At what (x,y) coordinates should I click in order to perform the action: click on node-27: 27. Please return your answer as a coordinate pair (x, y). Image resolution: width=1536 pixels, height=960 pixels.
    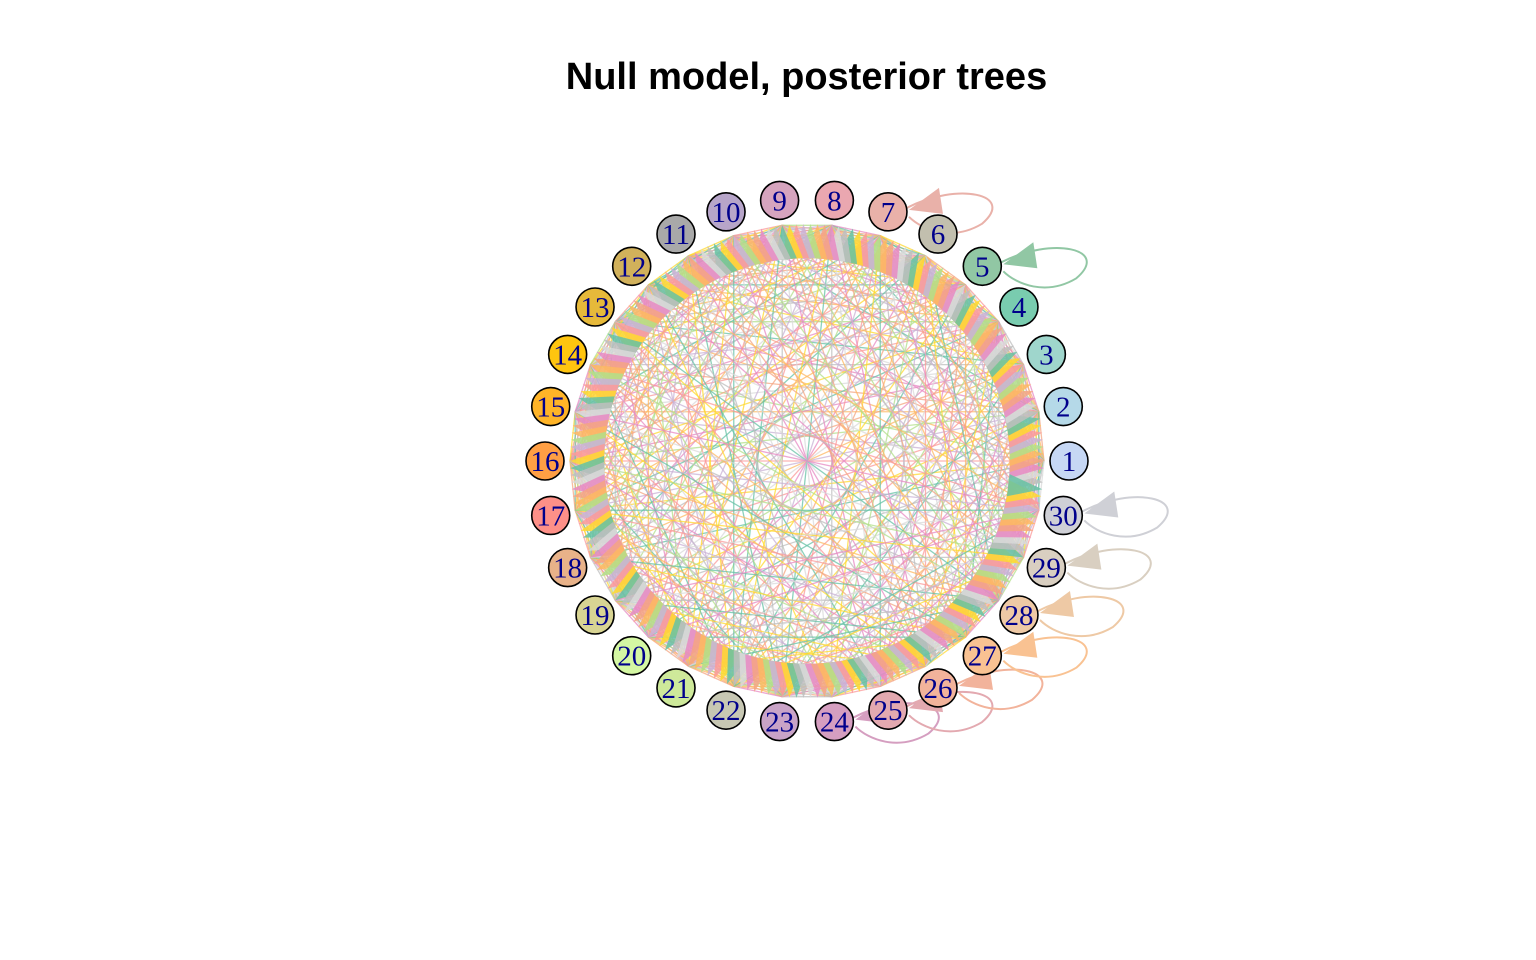
    Looking at the image, I should click on (982, 655).